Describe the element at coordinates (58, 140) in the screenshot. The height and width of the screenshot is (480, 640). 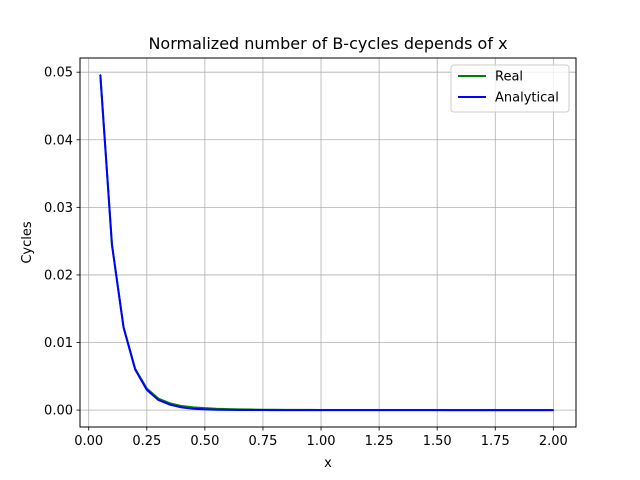
I see `y-tick-label: 0.04` at that location.